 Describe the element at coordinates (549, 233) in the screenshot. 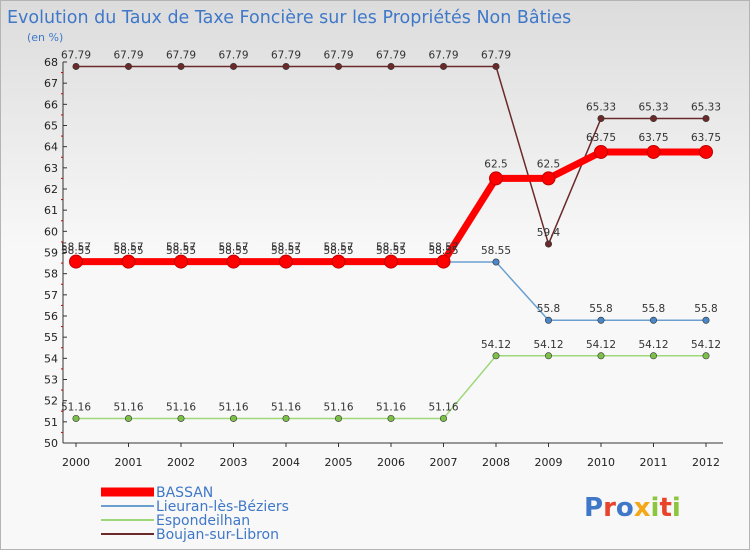

I see `data-label-boujan-sur-libron: 59.4` at that location.